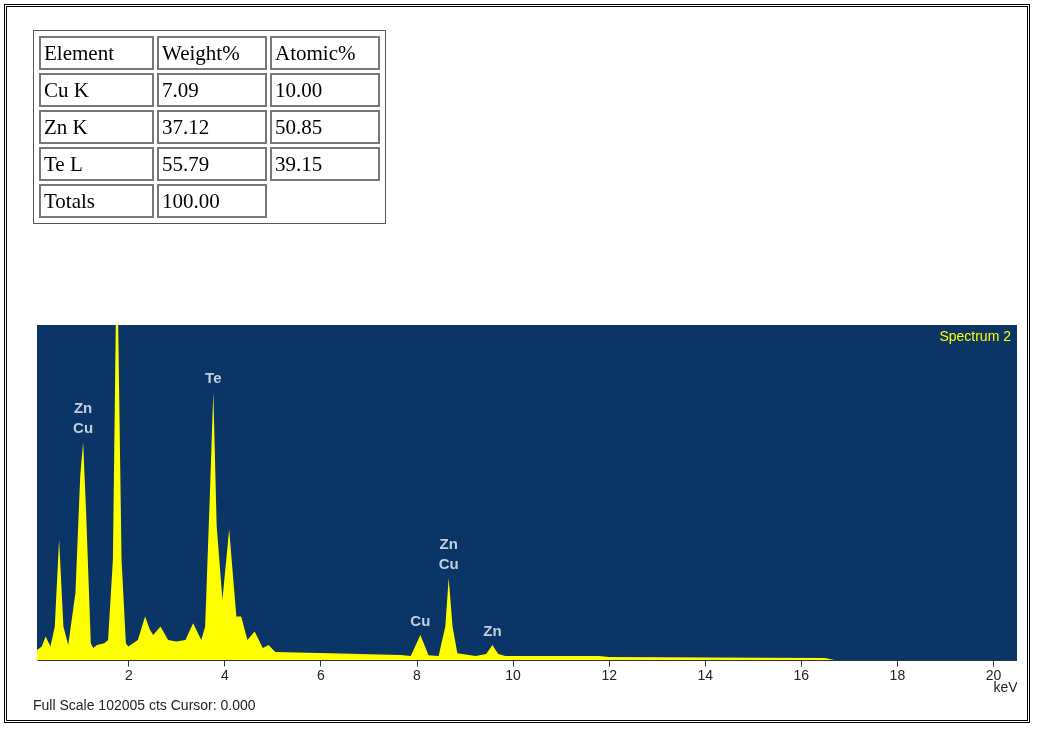 The height and width of the screenshot is (731, 1038). I want to click on text: 55.79, so click(212, 164).